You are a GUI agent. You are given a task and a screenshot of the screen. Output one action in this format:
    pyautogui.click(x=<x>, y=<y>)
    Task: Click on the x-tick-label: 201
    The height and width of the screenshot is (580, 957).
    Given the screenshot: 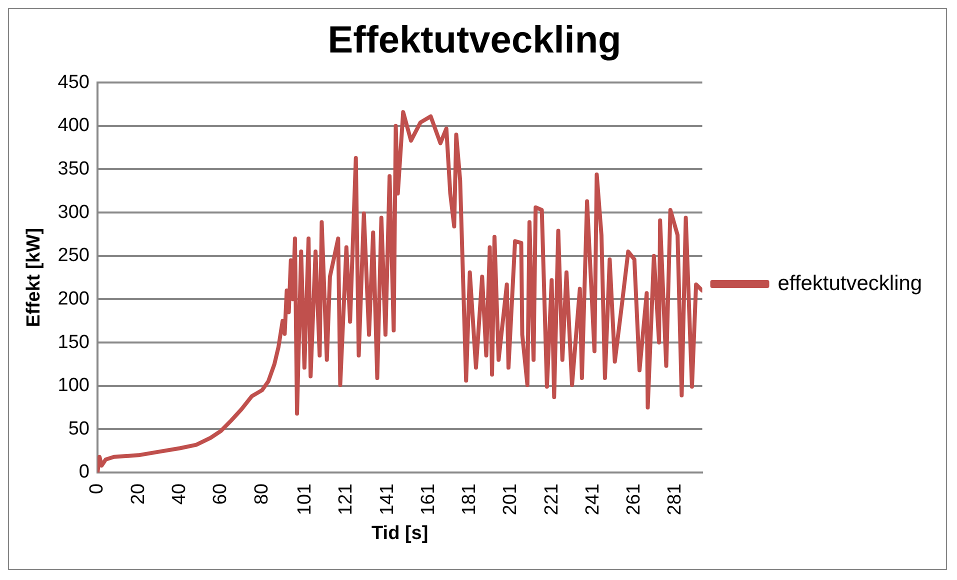 What is the action you would take?
    pyautogui.click(x=511, y=500)
    